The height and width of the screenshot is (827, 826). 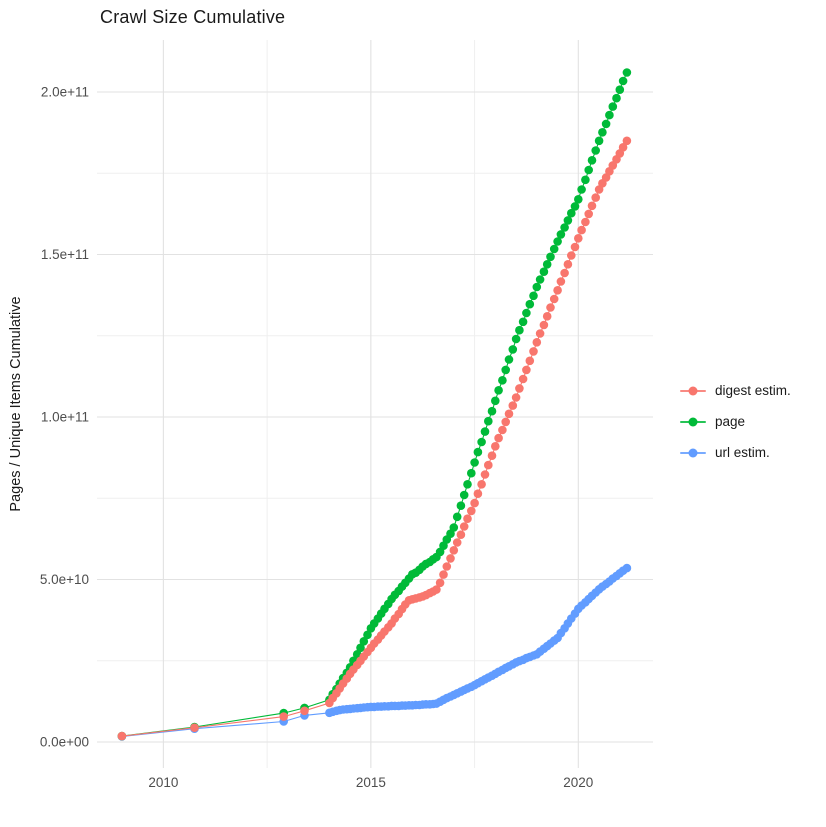 What do you see at coordinates (163, 782) in the screenshot?
I see `x-tick-label: 2010` at bounding box center [163, 782].